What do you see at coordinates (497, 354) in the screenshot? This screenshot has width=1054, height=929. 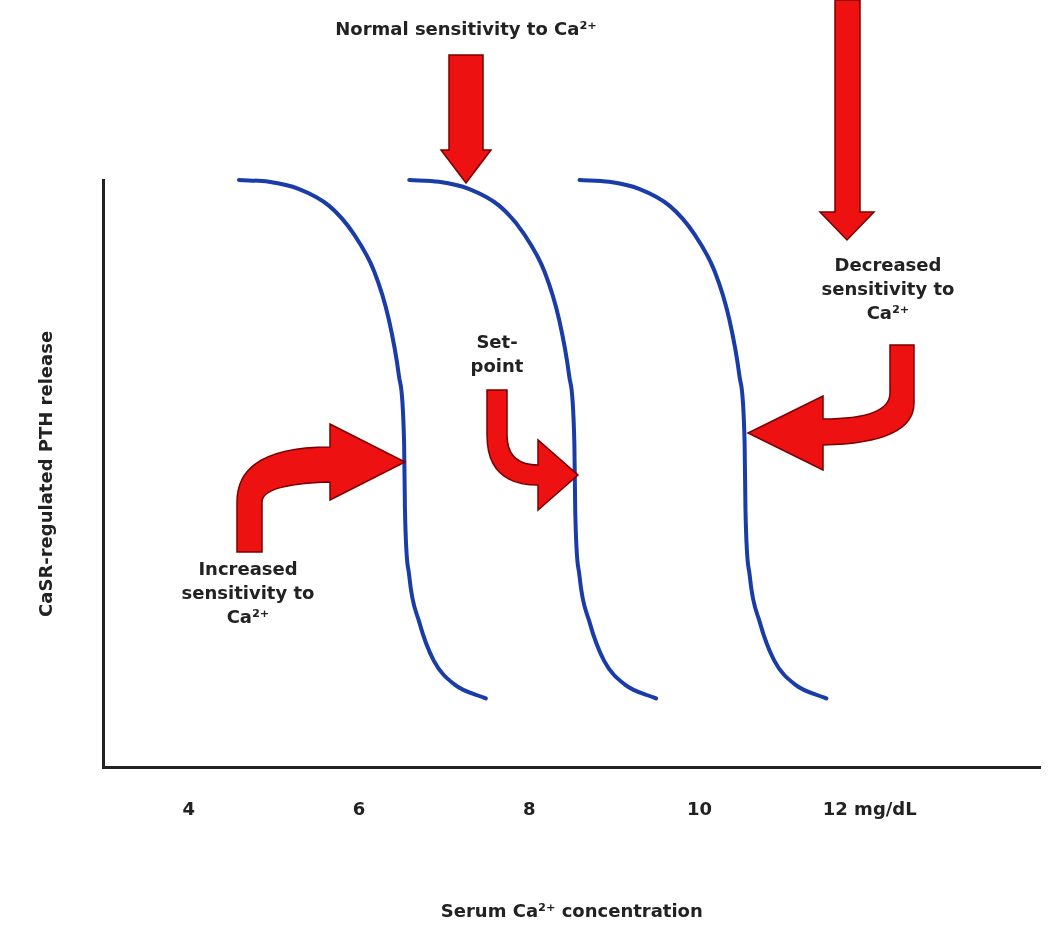 I see `annotation: Set-point` at bounding box center [497, 354].